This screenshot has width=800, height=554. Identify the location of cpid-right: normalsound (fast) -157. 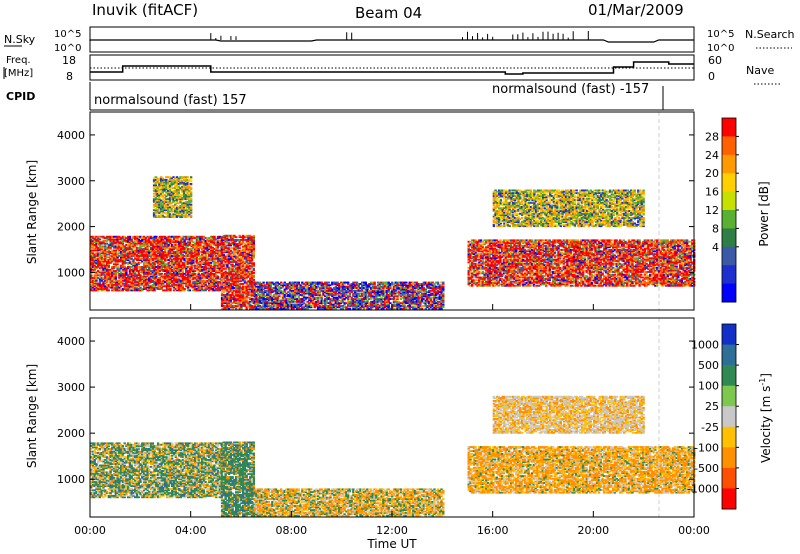
(570, 89).